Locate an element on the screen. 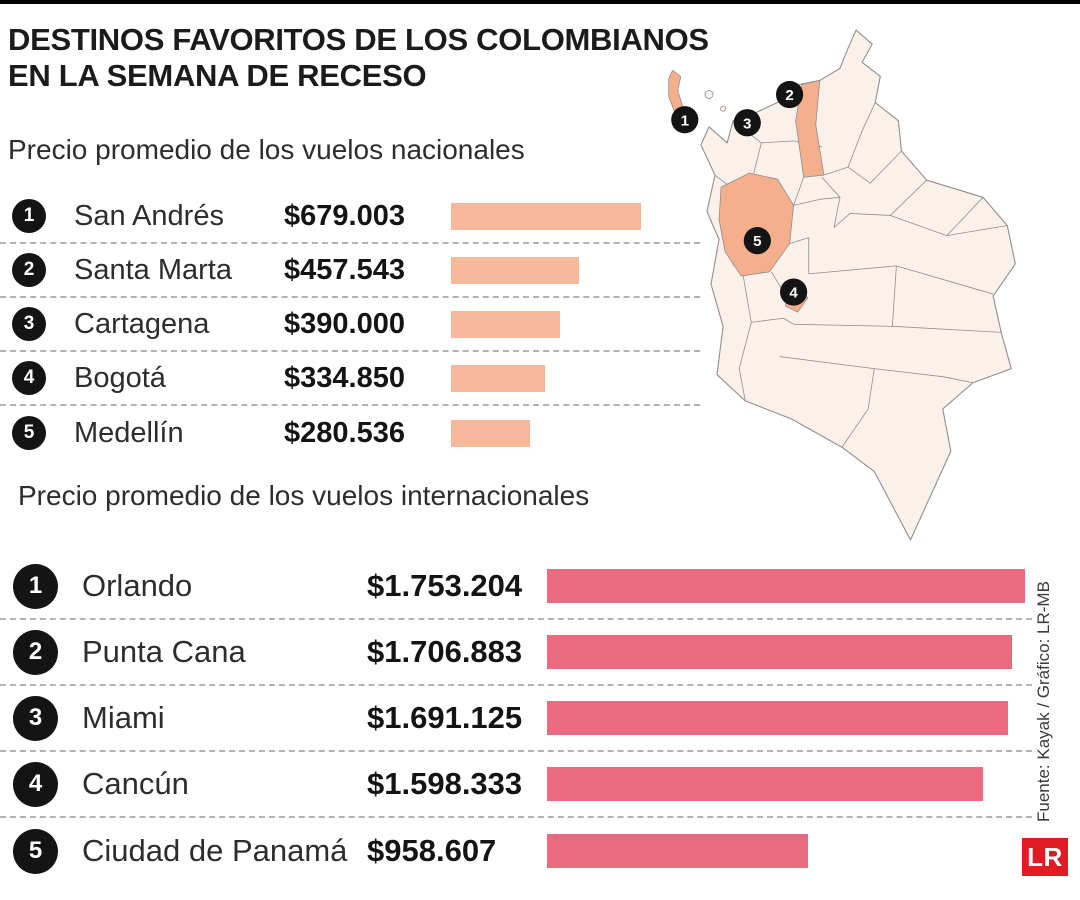  destination-label: Medellín is located at coordinates (129, 432).